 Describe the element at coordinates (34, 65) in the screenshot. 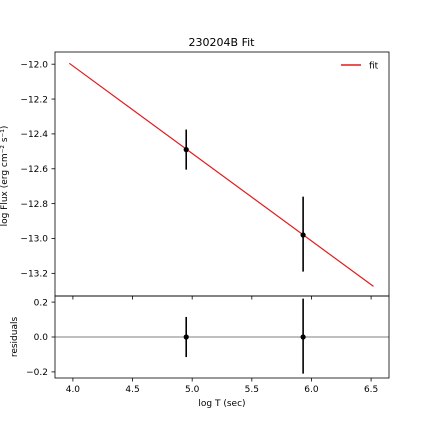

I see `main-y-tick-label: −12.0` at that location.